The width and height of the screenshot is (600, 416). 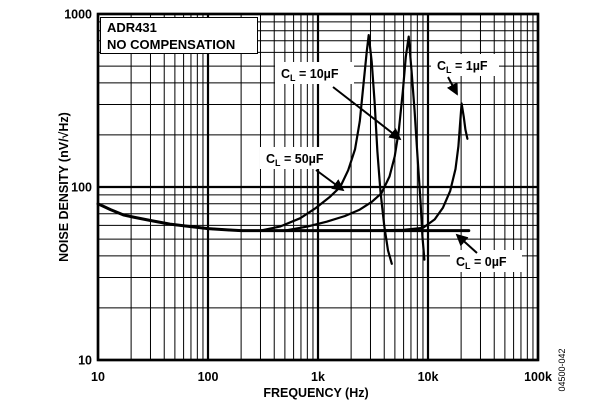 What do you see at coordinates (85, 361) in the screenshot?
I see `y-tick-10: 10` at bounding box center [85, 361].